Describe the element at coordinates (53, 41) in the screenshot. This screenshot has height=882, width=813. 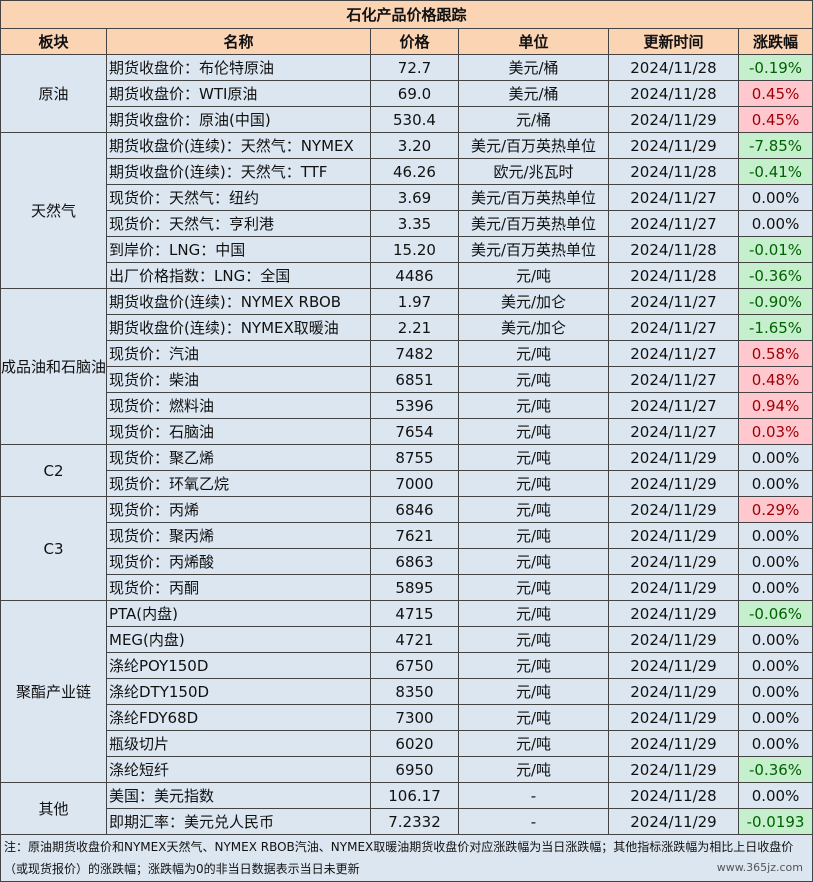
I see `header-category: 板块` at that location.